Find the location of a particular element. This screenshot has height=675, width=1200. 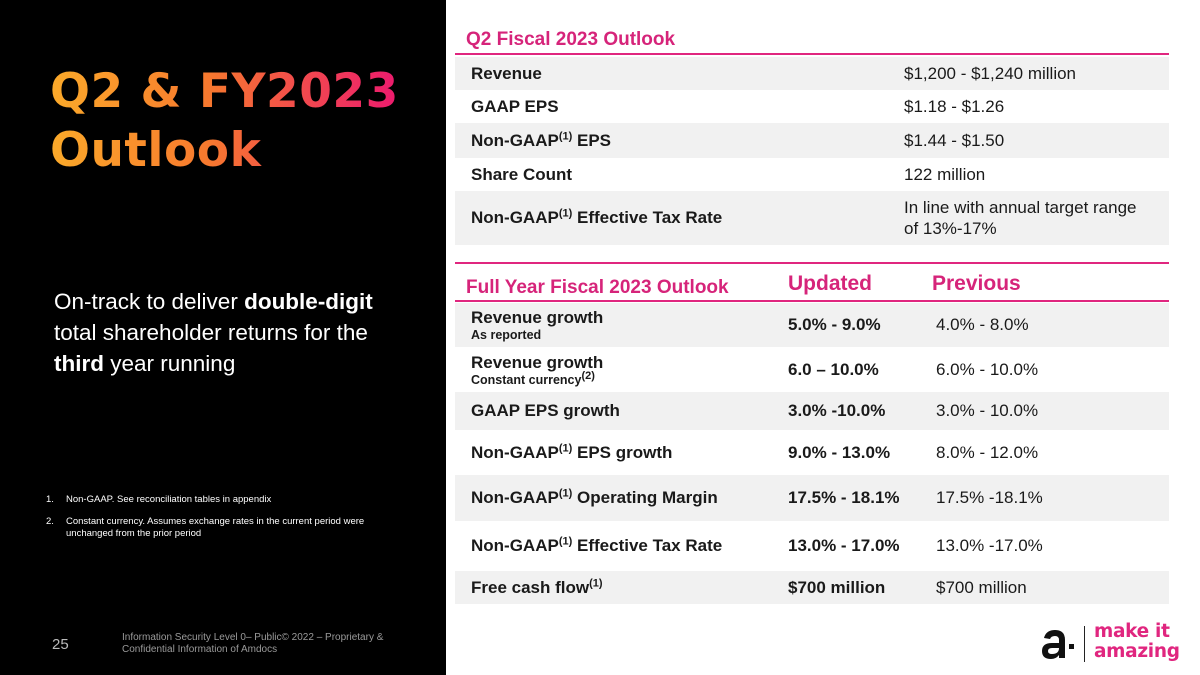

tagline-text: total shareholder returns for the is located at coordinates (211, 332).